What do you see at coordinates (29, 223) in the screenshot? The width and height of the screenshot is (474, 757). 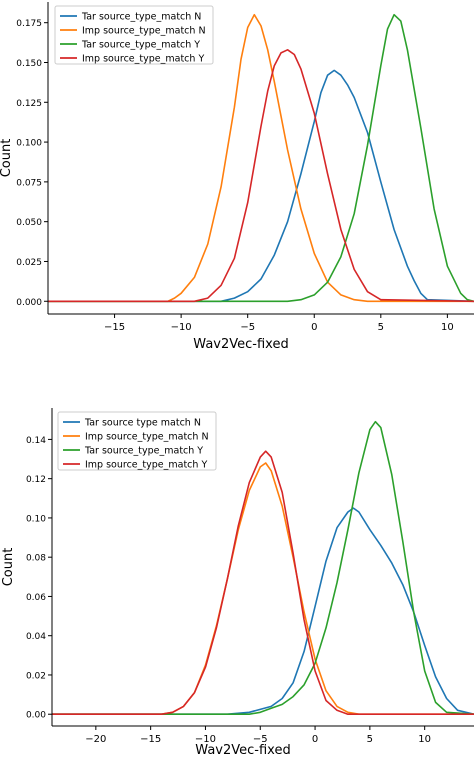 I see `y-tick-label: 0.050` at bounding box center [29, 223].